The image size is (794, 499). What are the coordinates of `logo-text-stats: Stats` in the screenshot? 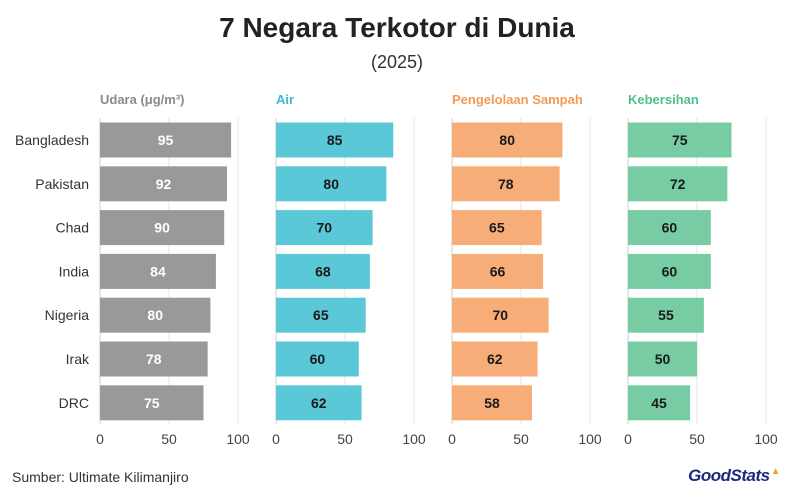 It's located at (750, 475).